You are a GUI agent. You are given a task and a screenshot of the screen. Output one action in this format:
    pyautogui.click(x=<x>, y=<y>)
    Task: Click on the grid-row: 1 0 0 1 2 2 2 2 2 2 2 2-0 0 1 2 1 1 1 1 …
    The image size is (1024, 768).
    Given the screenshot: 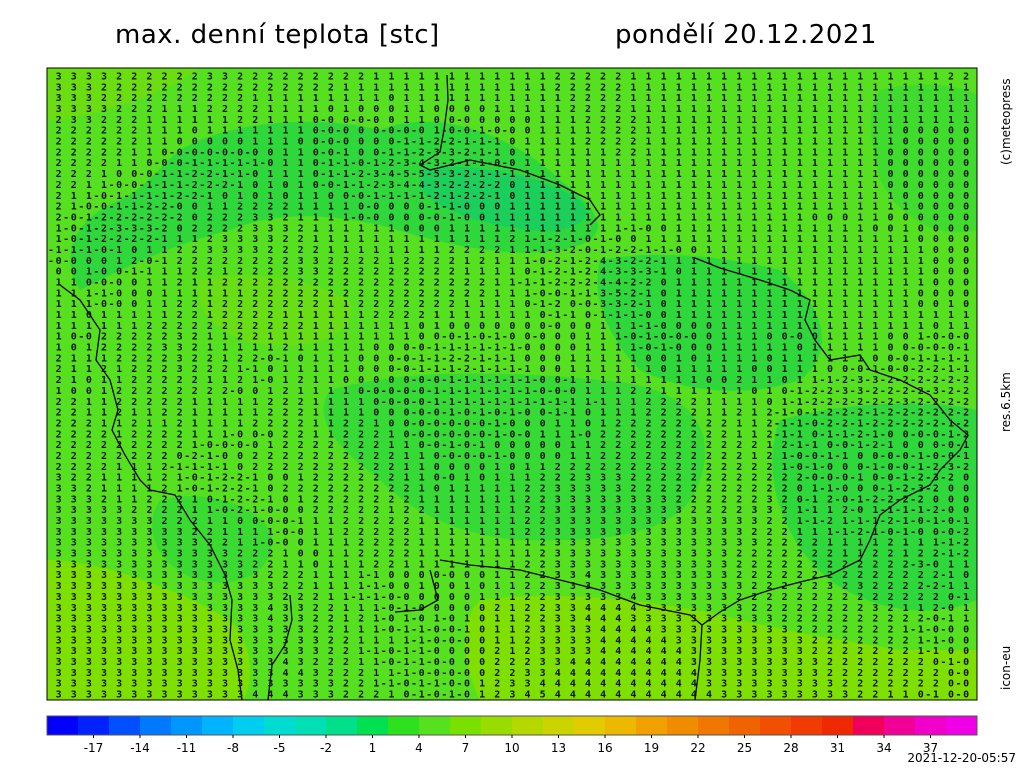 What is the action you would take?
    pyautogui.click(x=508, y=391)
    